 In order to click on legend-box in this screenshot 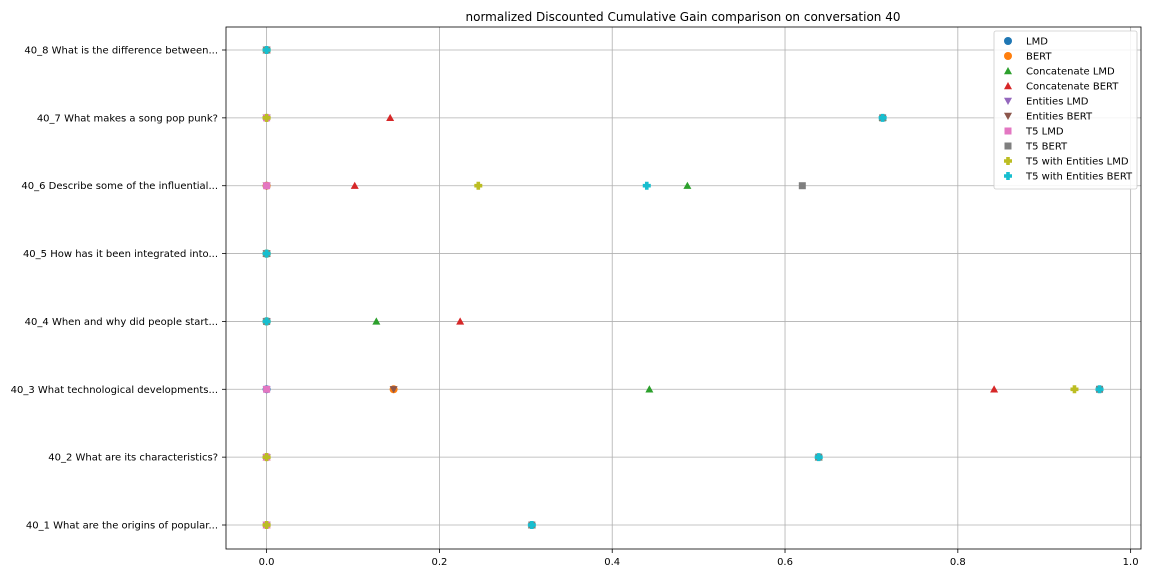, I will do `click(1065, 110)`.